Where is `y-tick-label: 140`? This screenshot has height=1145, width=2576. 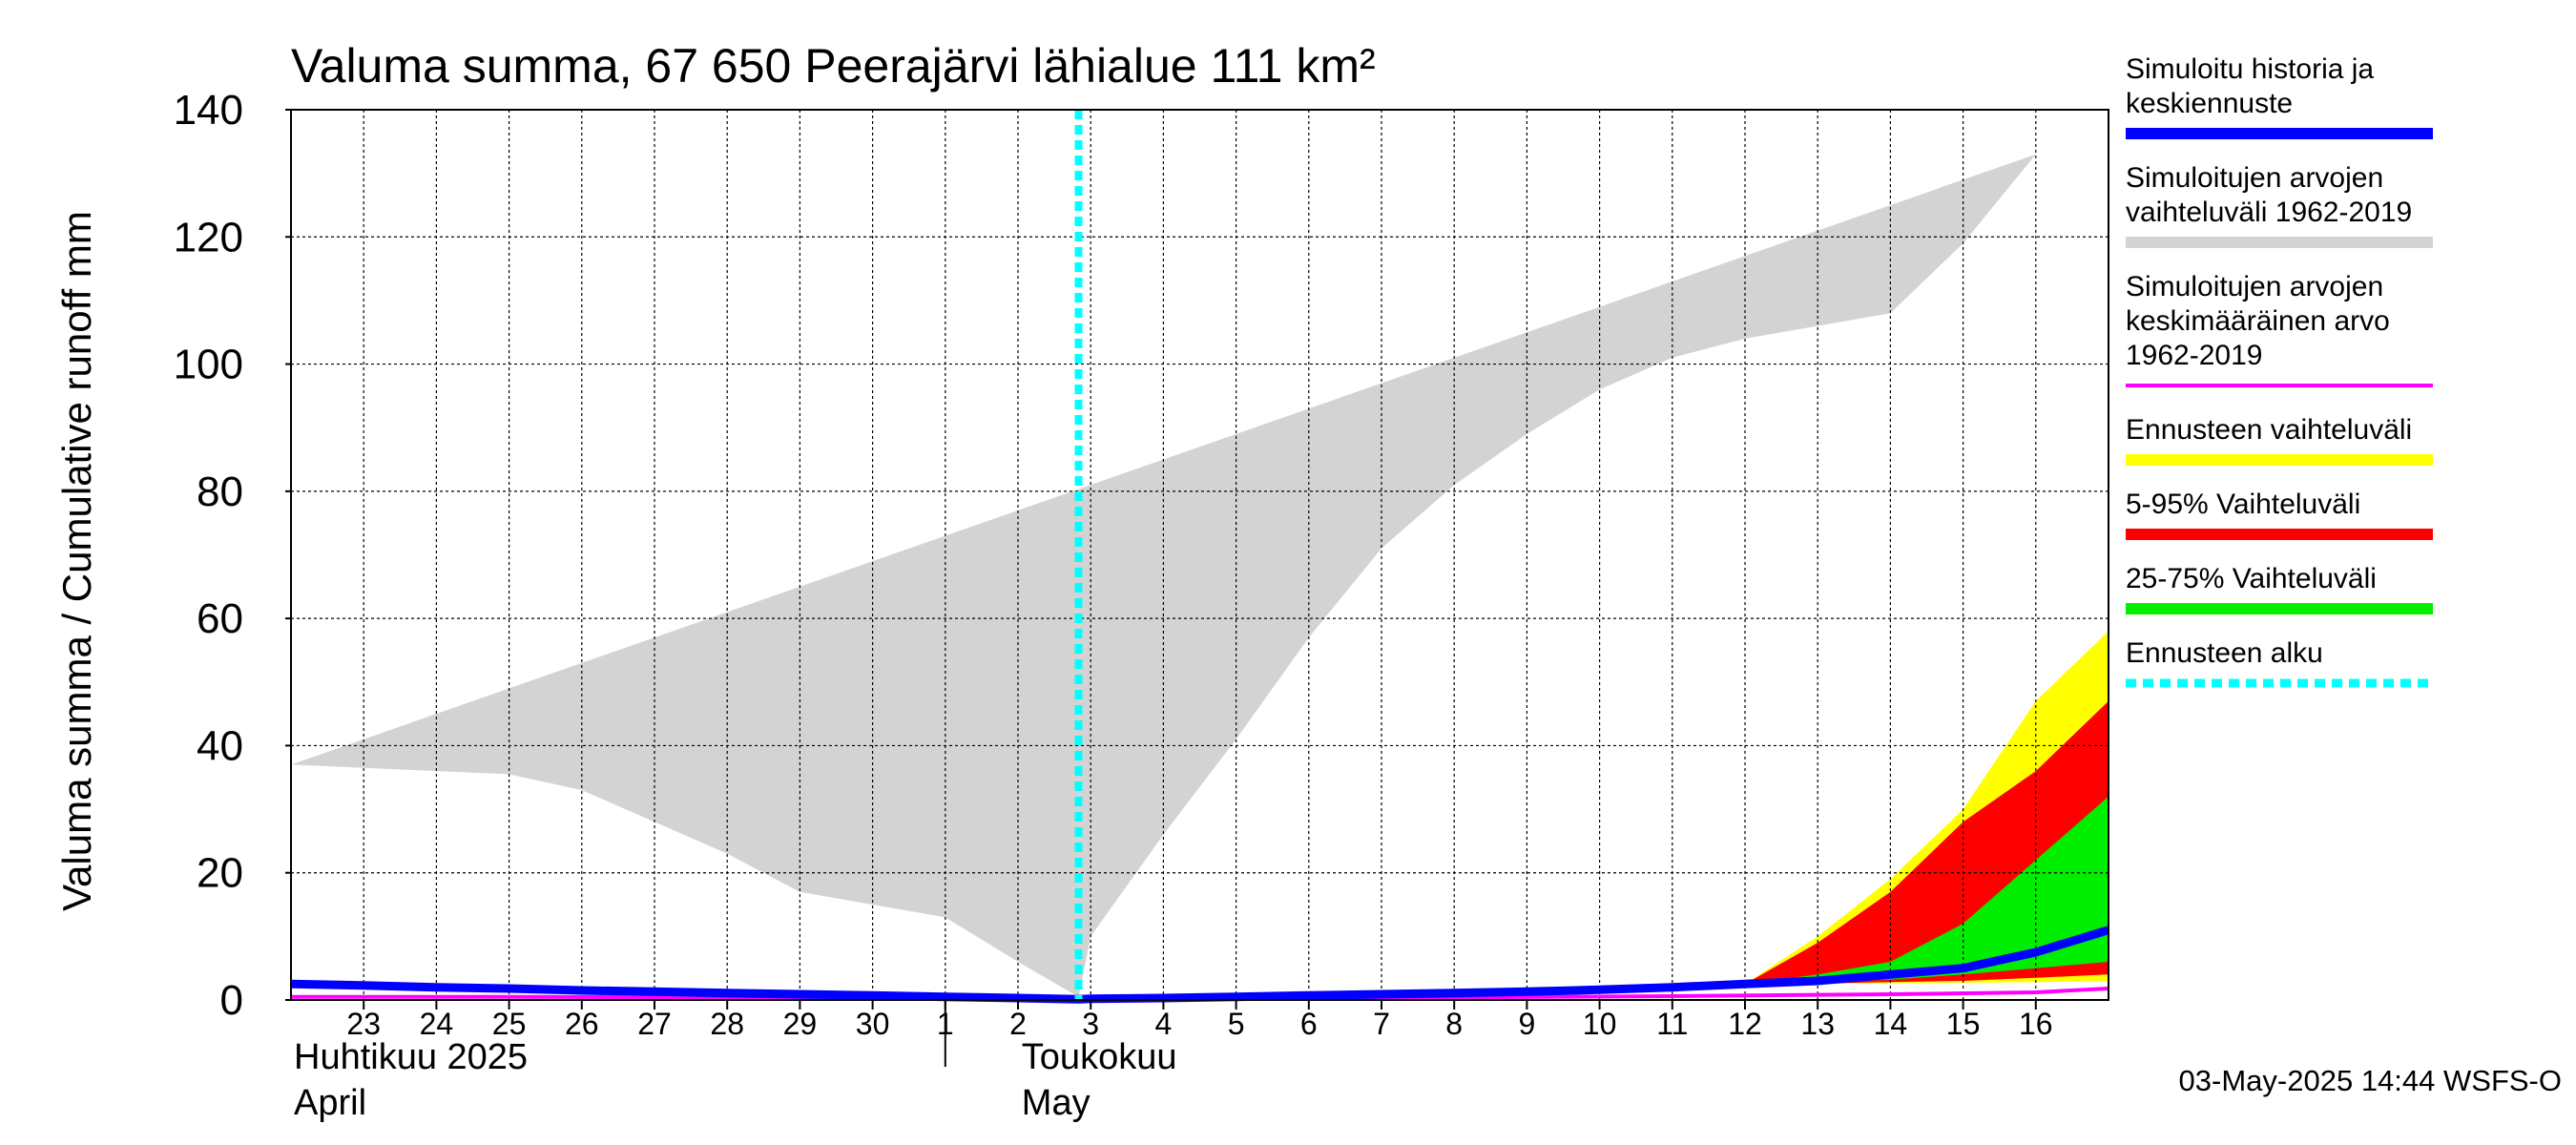
y-tick-label: 140 is located at coordinates (208, 110).